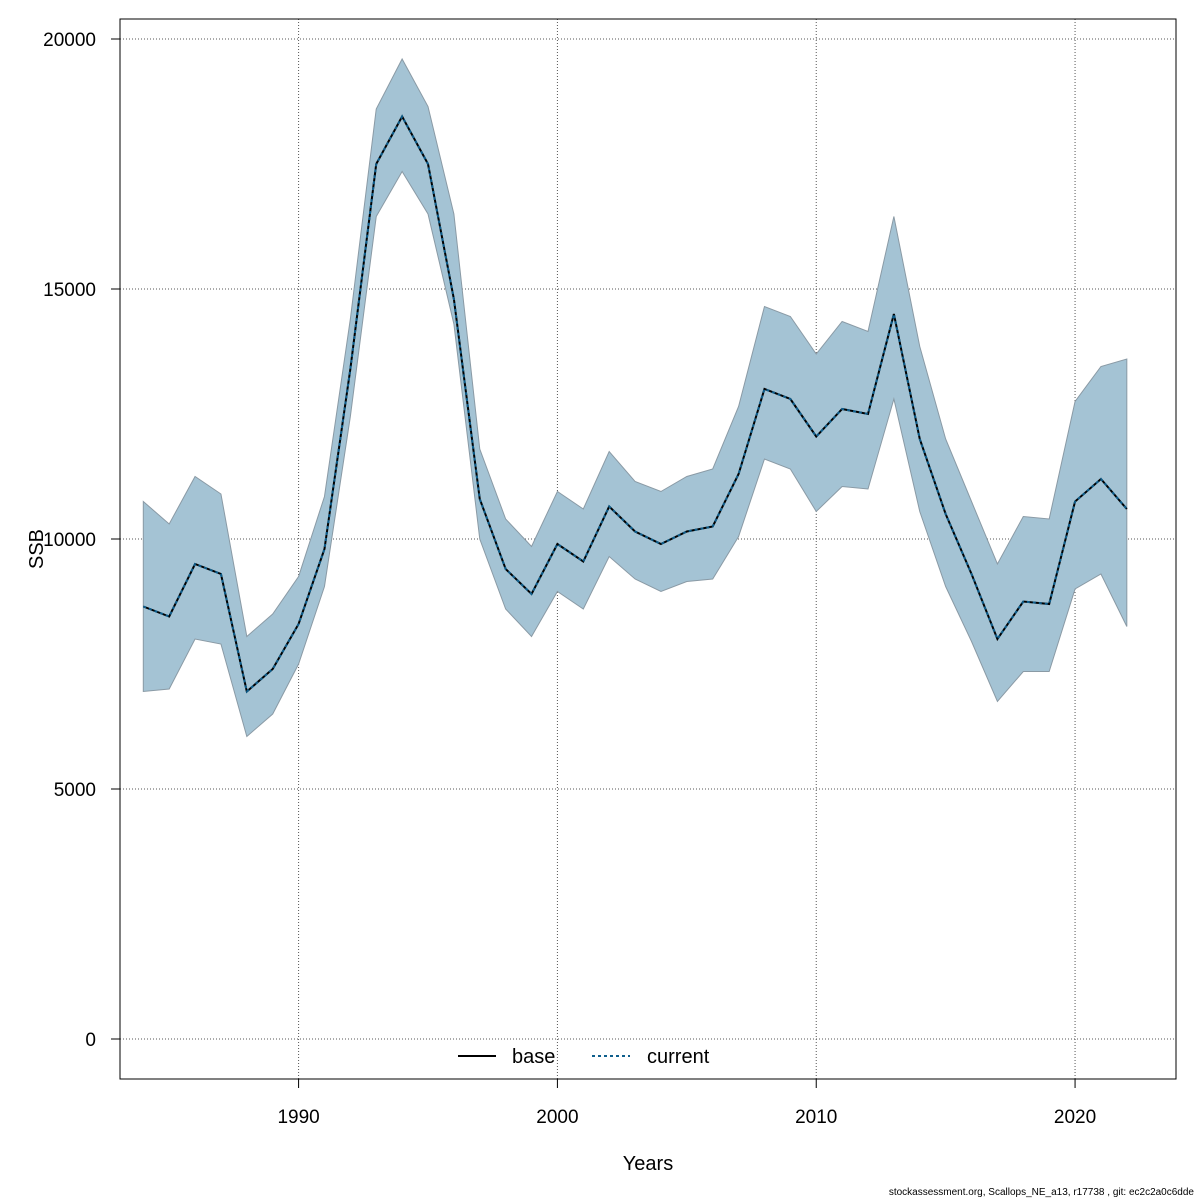 Image resolution: width=1200 pixels, height=1200 pixels. What do you see at coordinates (69, 290) in the screenshot?
I see `y-tick-label-15000: 15000` at bounding box center [69, 290].